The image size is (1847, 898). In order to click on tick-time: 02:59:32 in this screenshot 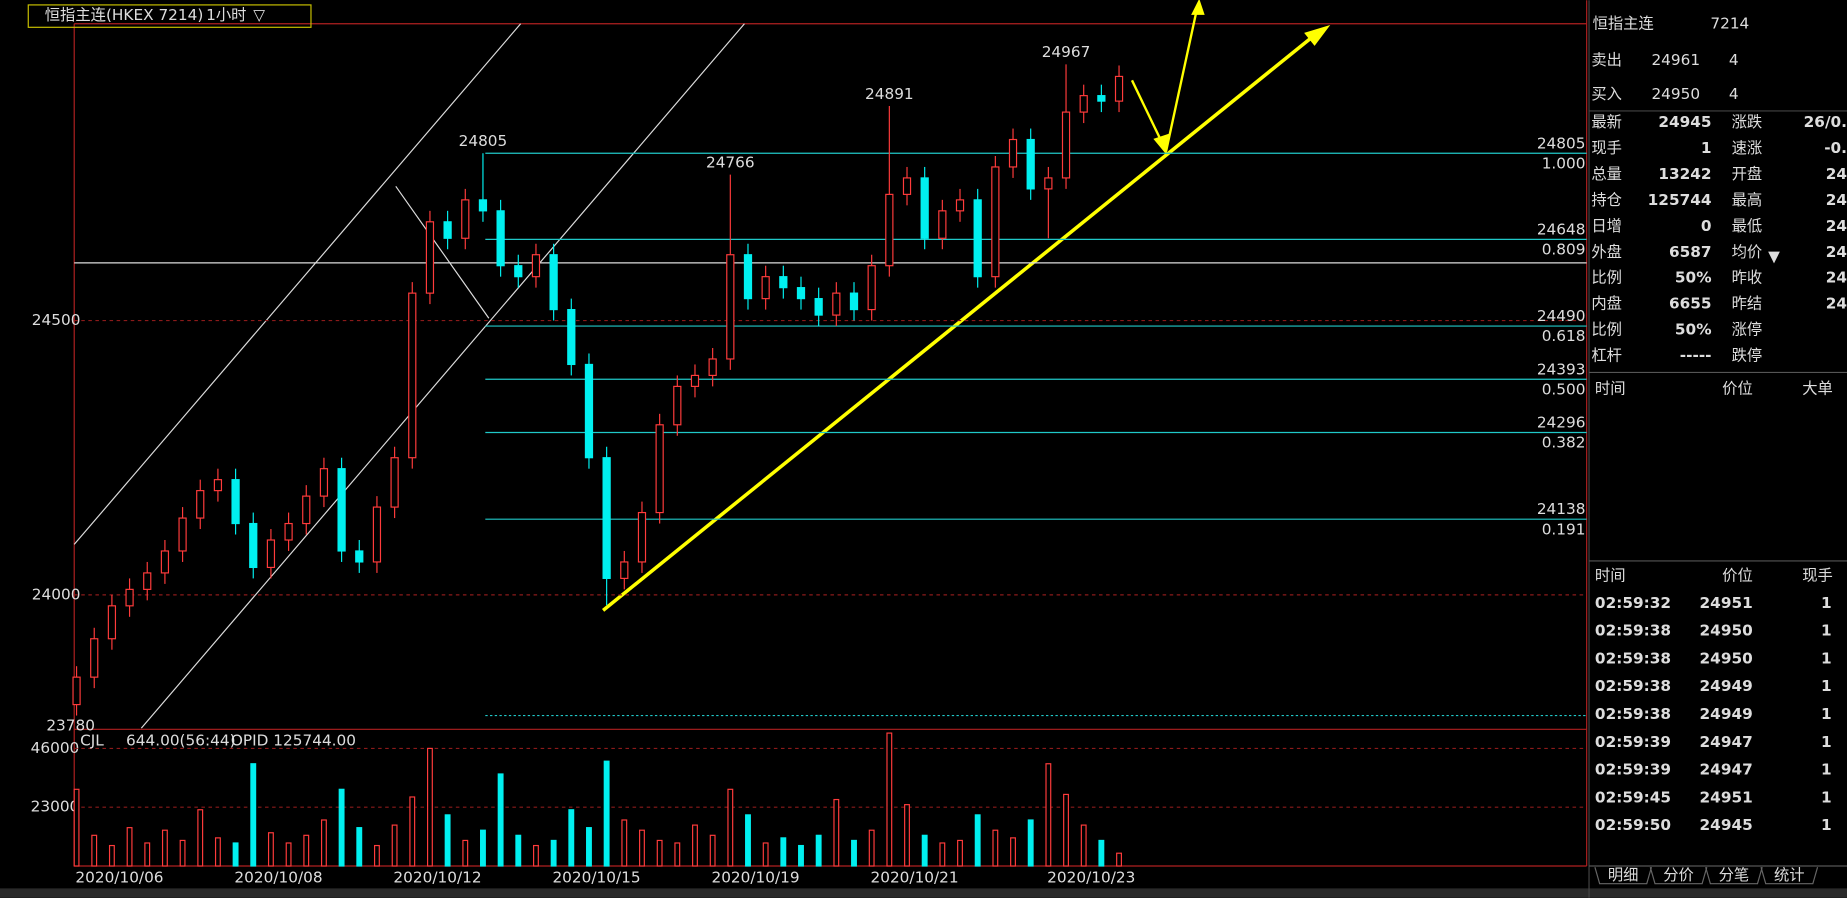, I will do `click(1633, 603)`.